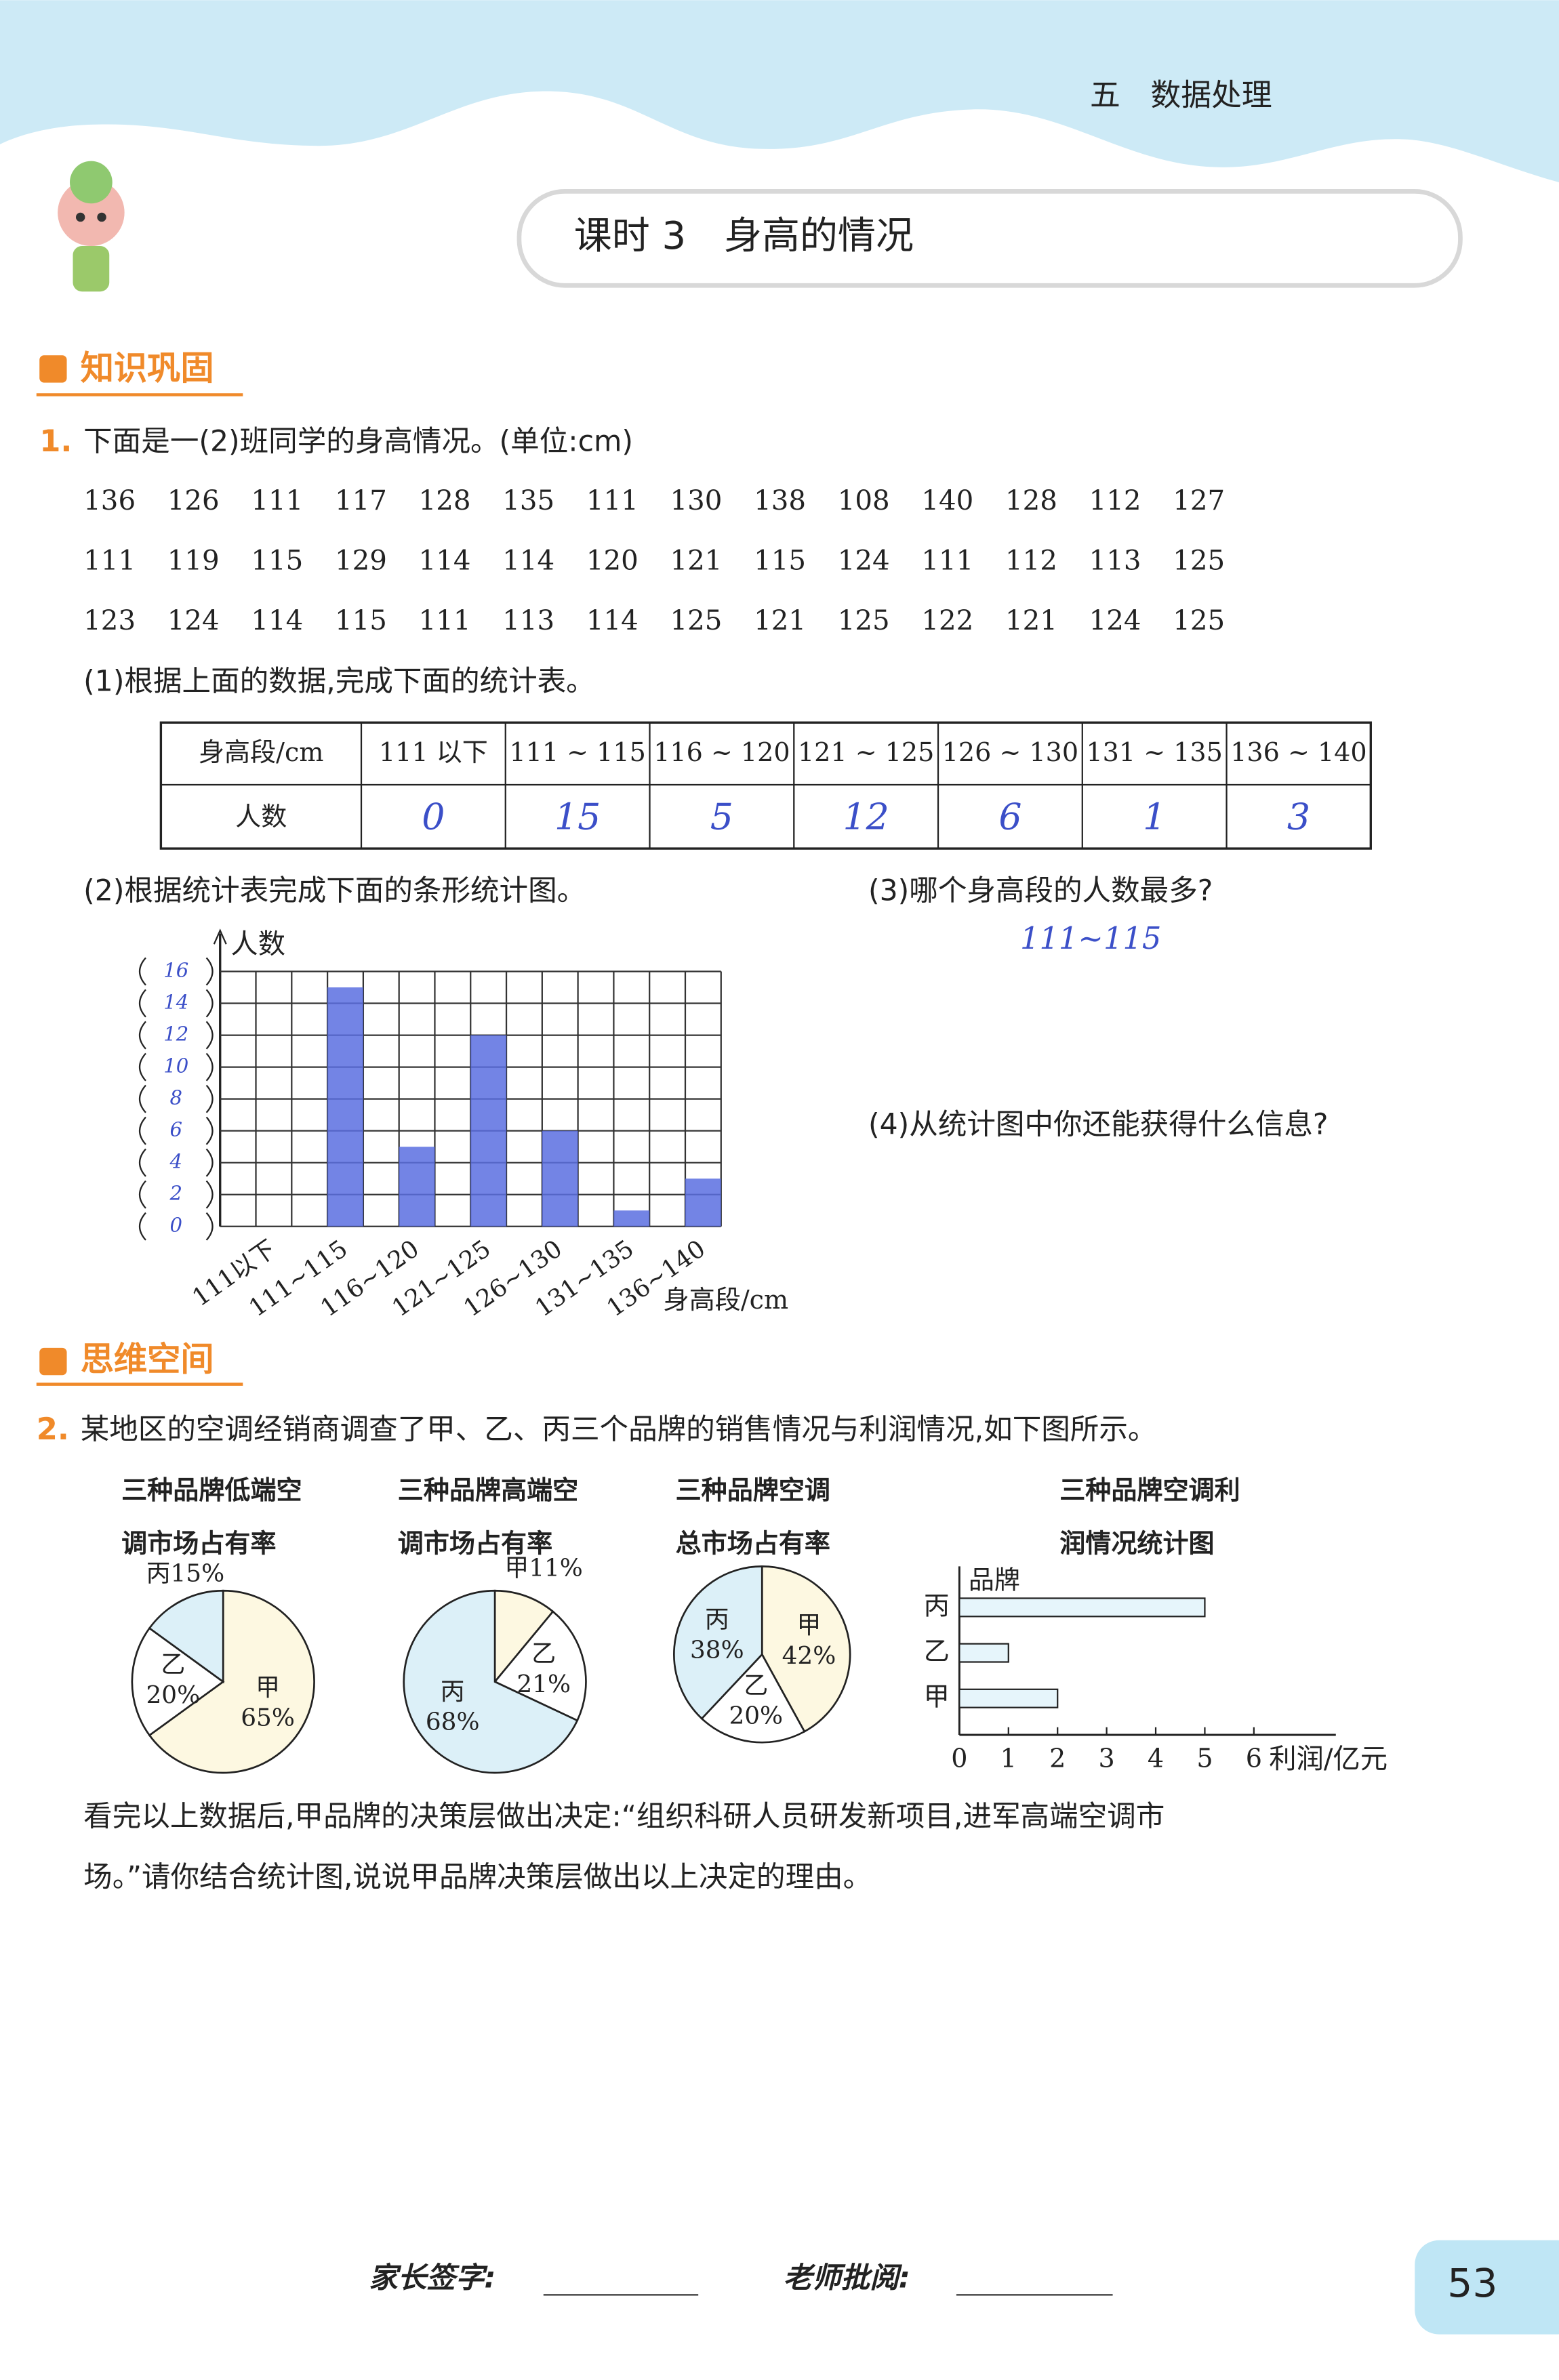  Describe the element at coordinates (1298, 752) in the screenshot. I see `table-header: 136 ~ 140` at that location.